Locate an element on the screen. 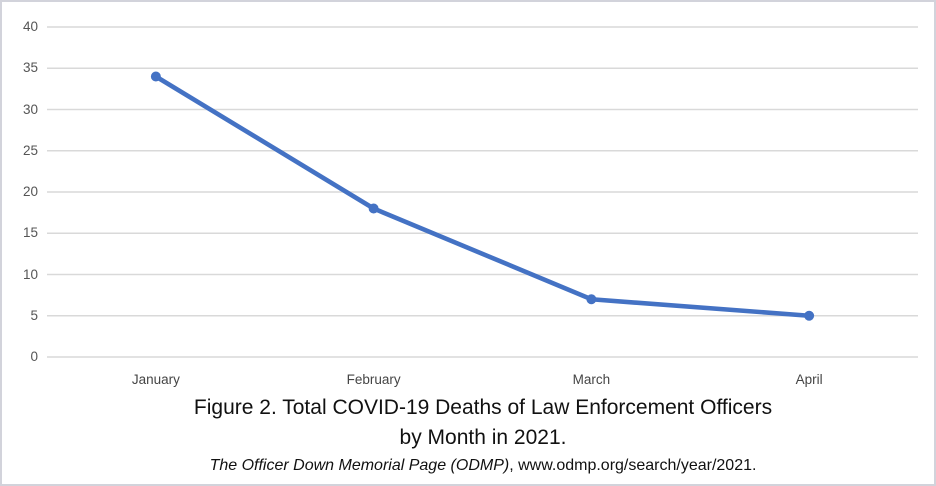 The height and width of the screenshot is (486, 936). source-url: , www.odmp.org/search/year/2021. is located at coordinates (633, 465).